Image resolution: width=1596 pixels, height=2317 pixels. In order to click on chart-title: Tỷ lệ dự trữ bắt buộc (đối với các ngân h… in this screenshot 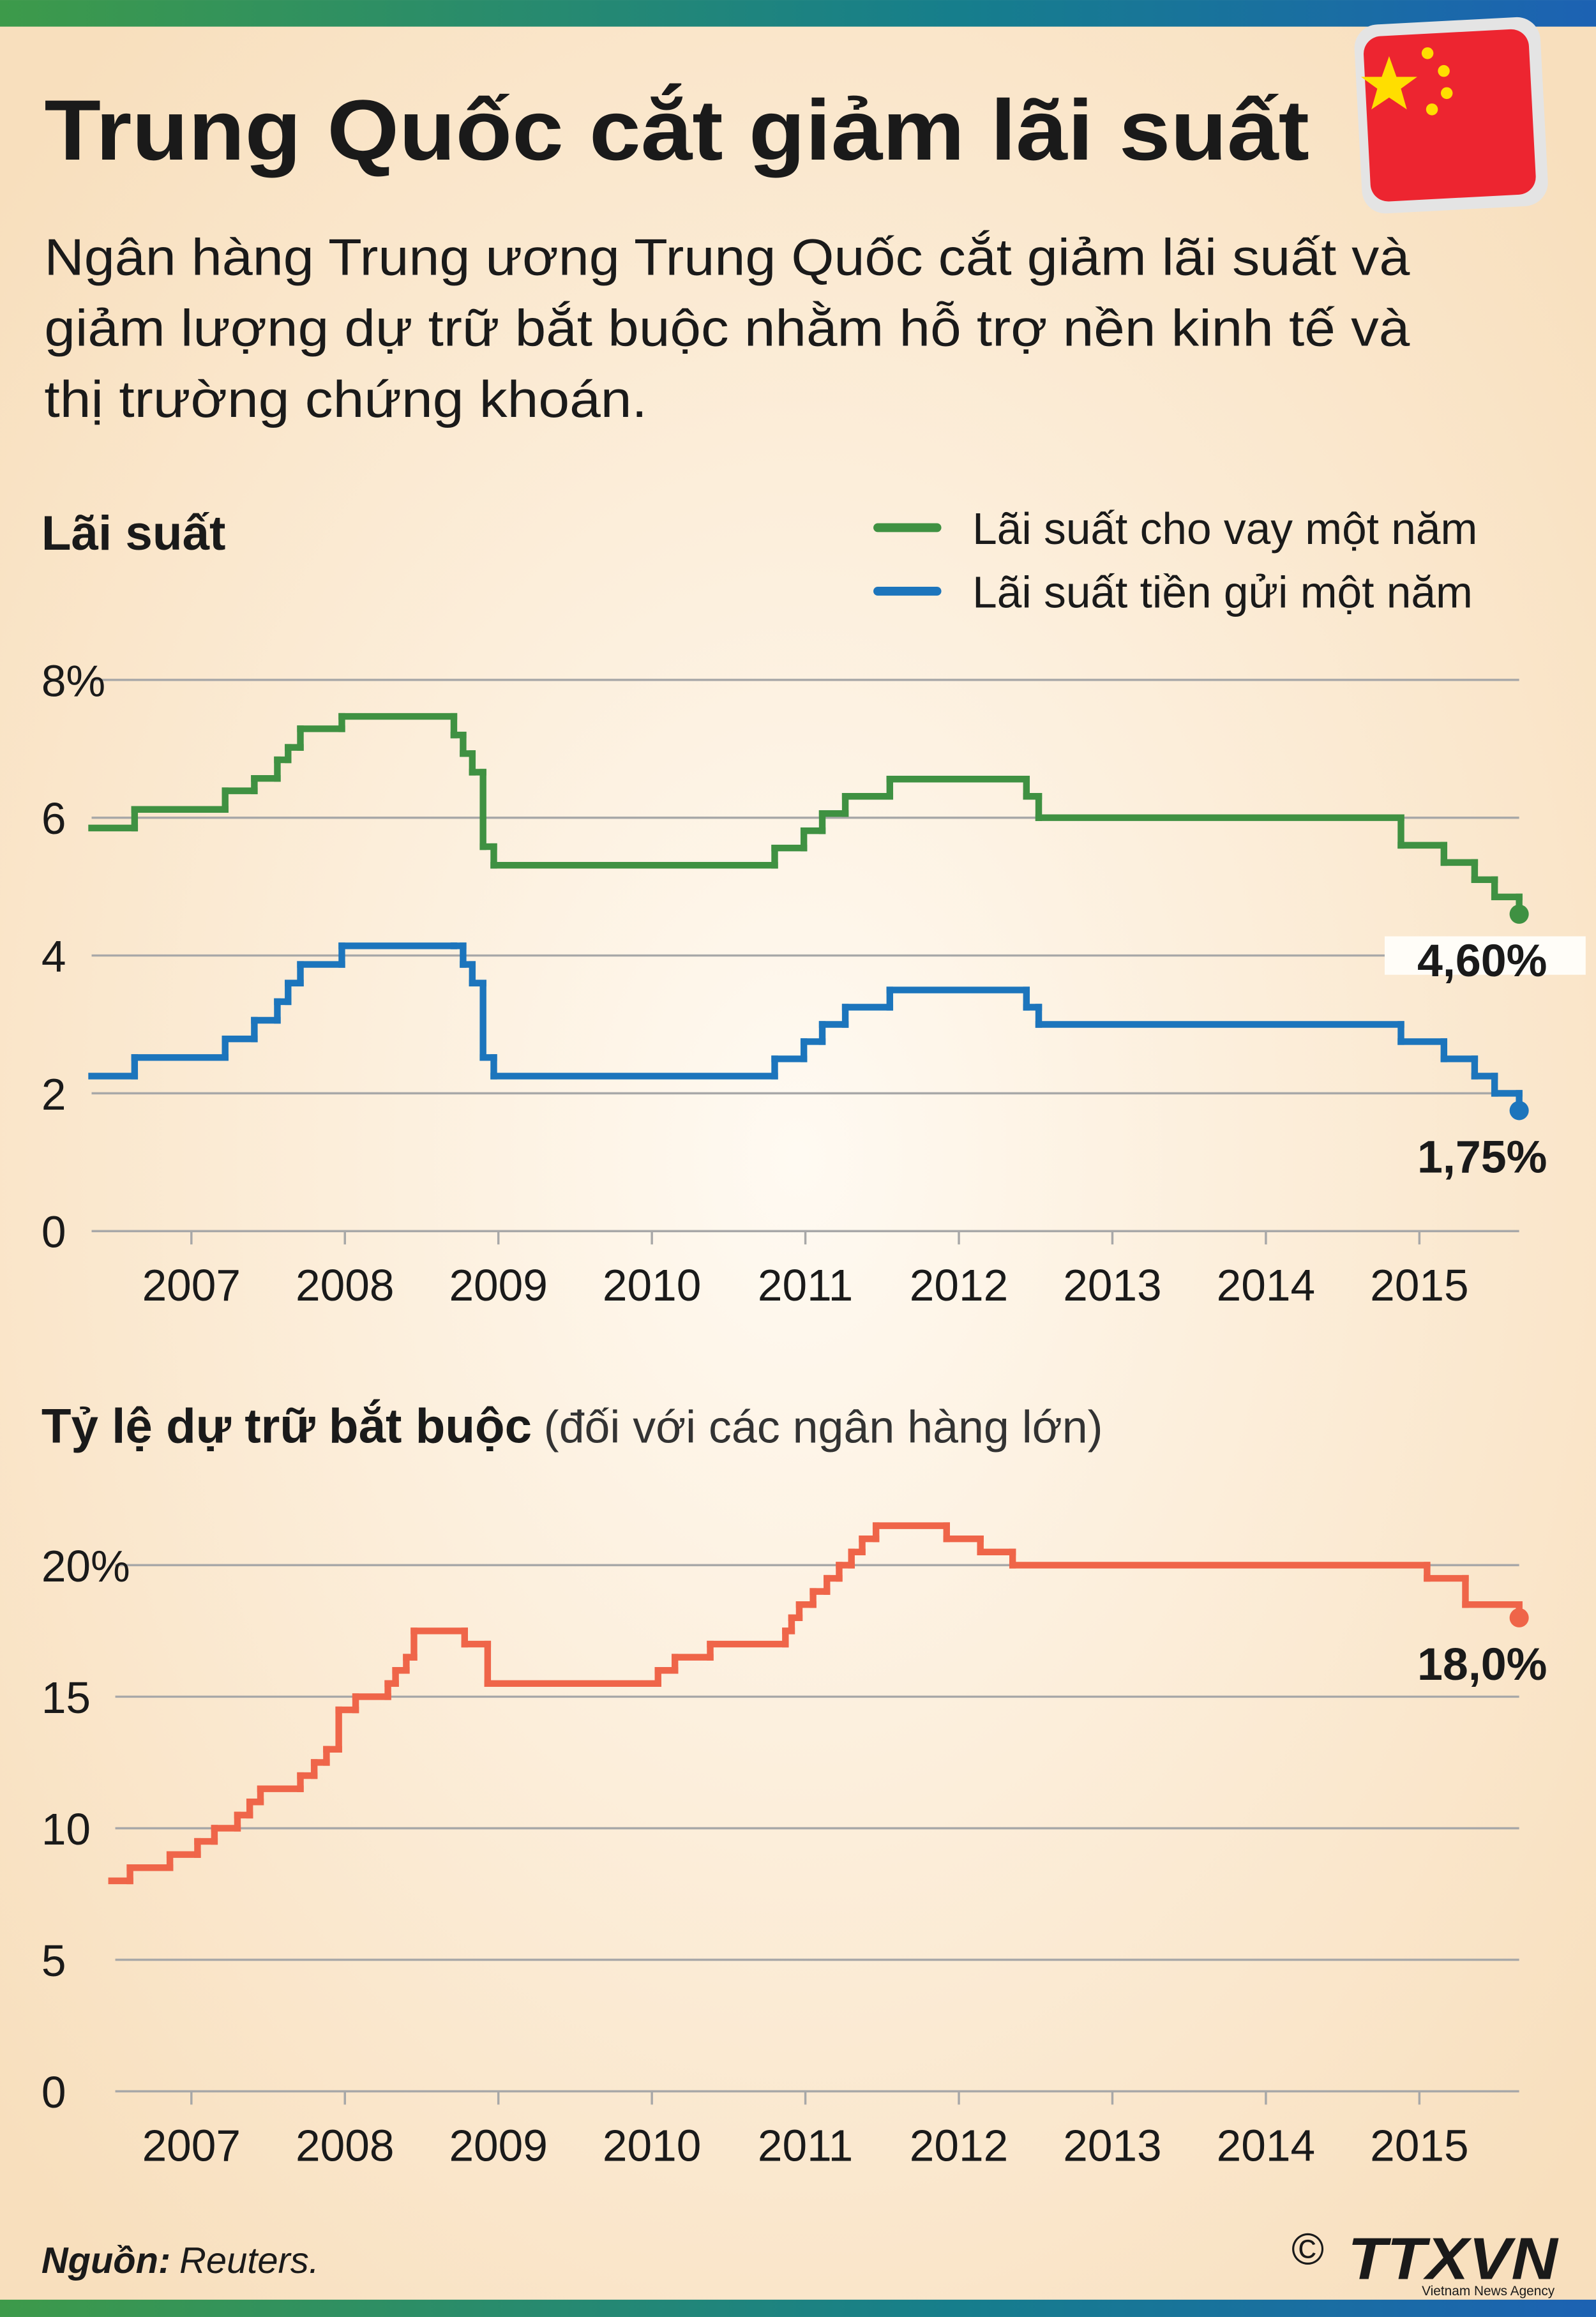, I will do `click(572, 1426)`.